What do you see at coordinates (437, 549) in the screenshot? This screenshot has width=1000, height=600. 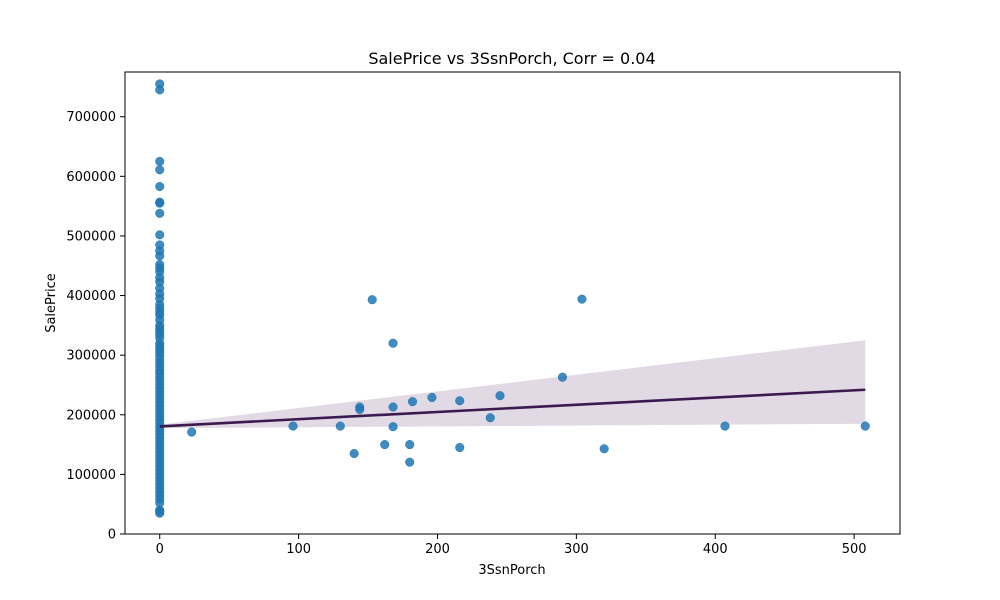 I see `x-tick-label: 200` at bounding box center [437, 549].